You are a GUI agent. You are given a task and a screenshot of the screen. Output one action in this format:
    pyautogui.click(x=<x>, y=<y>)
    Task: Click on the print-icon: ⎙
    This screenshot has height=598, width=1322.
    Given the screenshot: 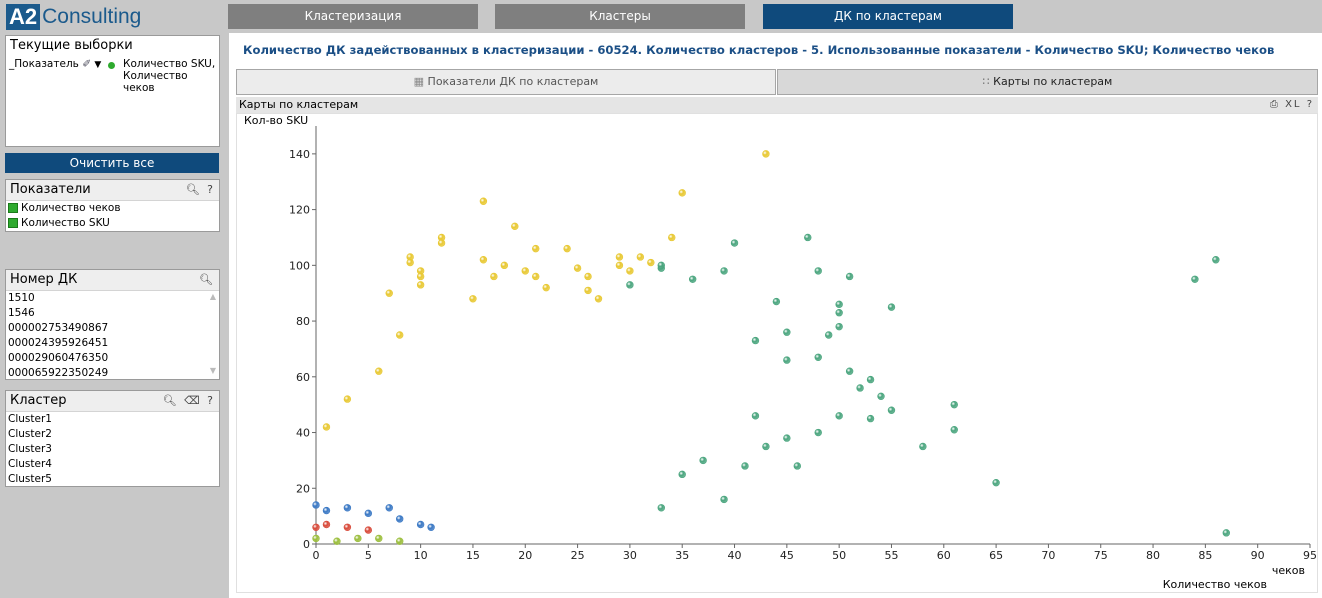 What is the action you would take?
    pyautogui.click(x=1274, y=104)
    